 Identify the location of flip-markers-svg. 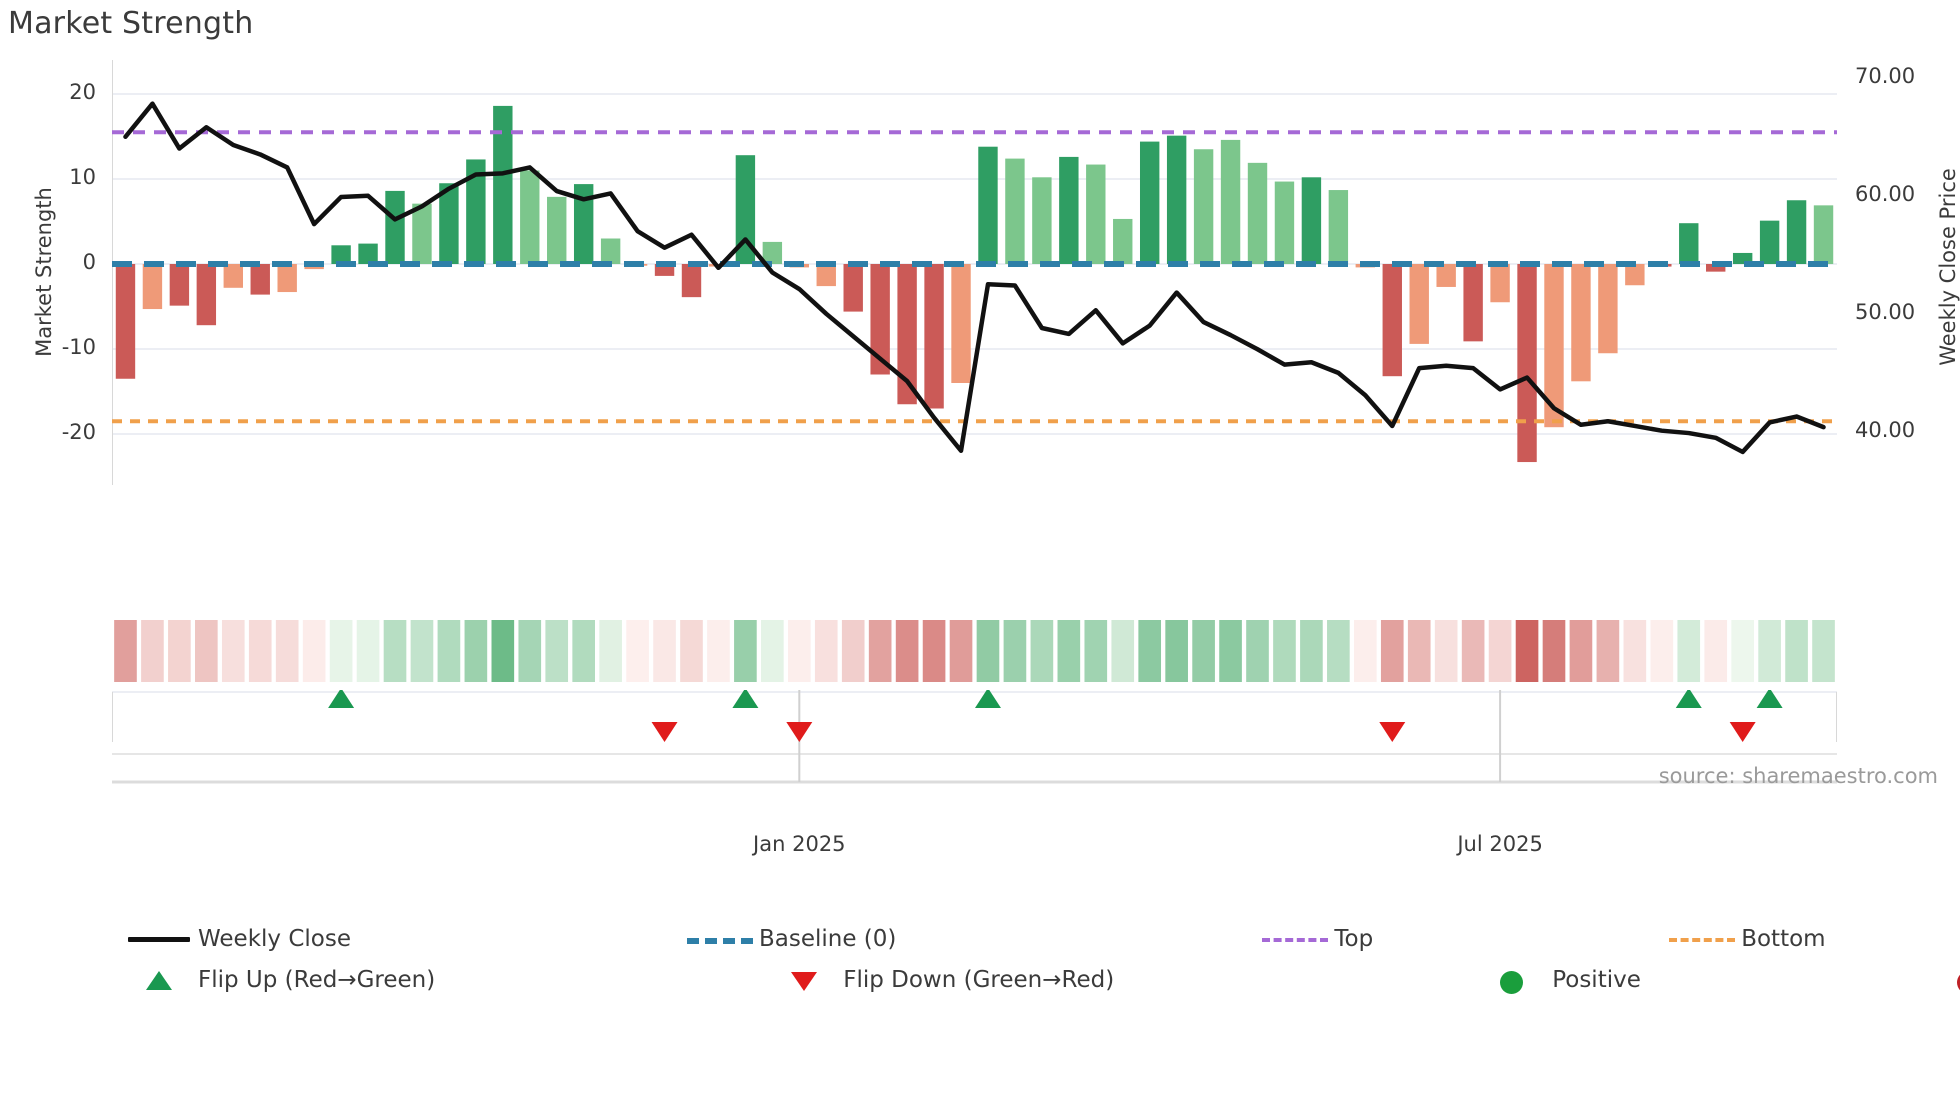
(974, 736).